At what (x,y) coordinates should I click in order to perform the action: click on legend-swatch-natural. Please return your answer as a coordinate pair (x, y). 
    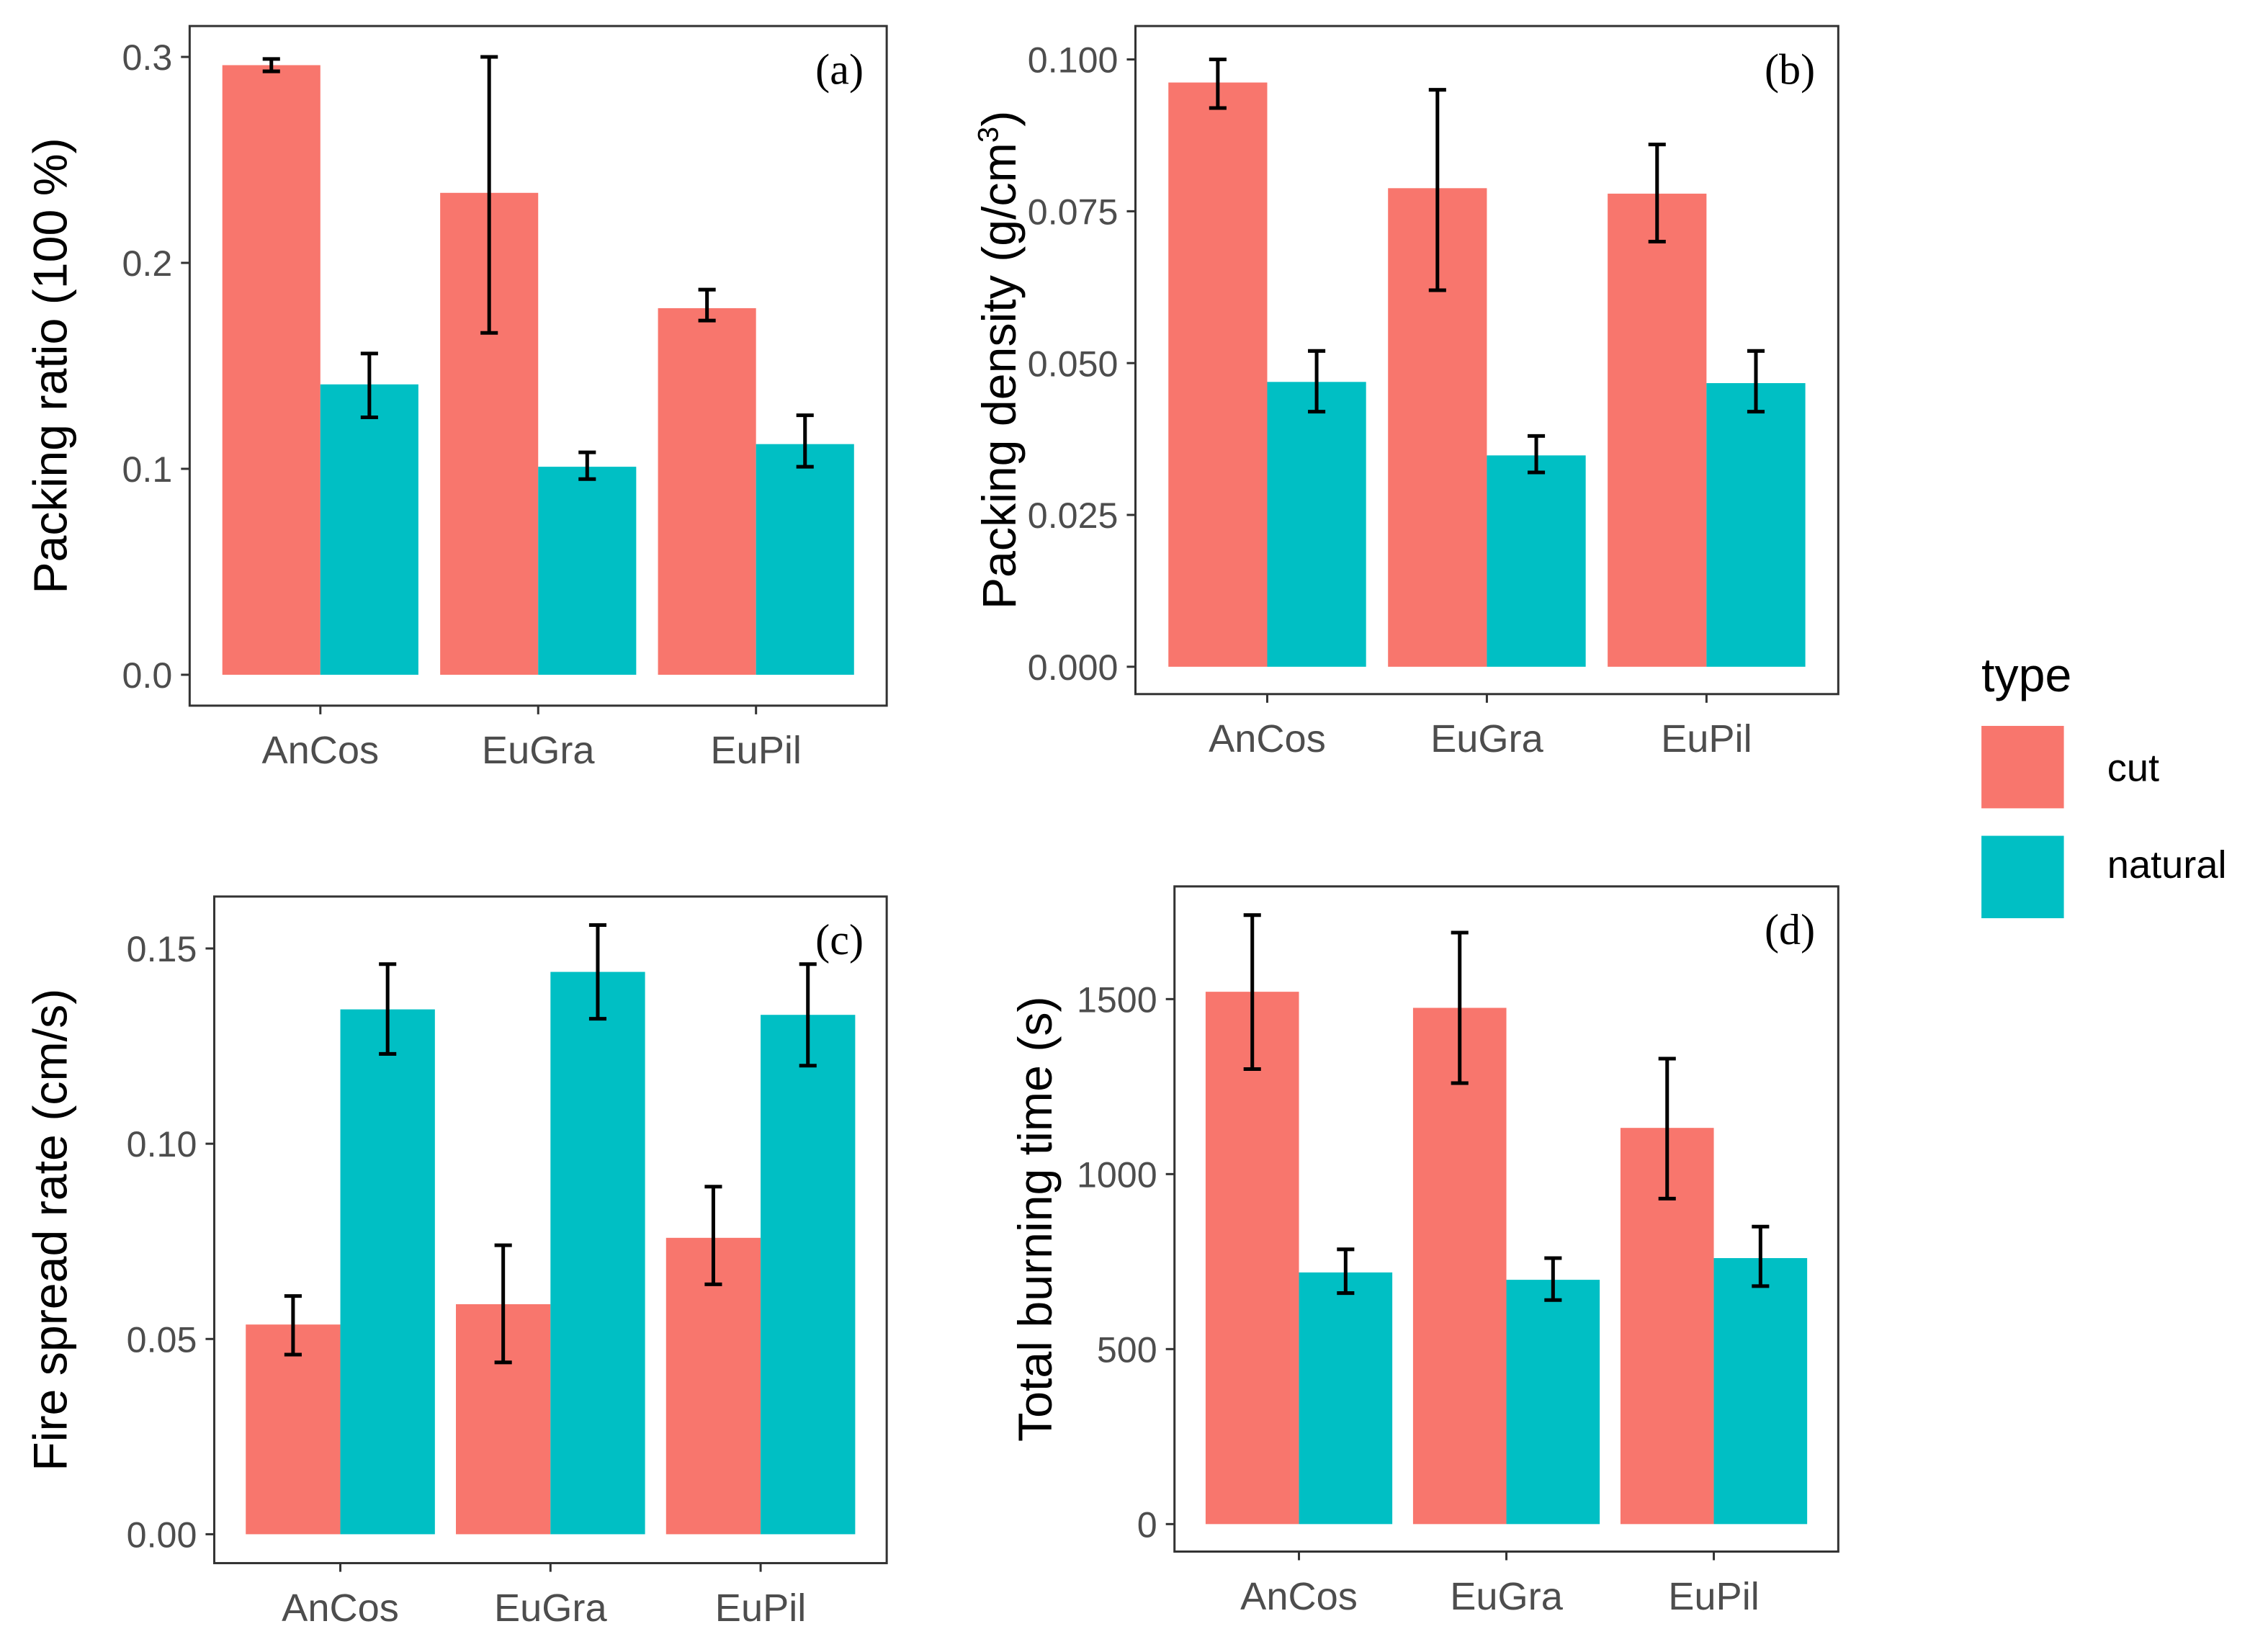
    Looking at the image, I should click on (2022, 877).